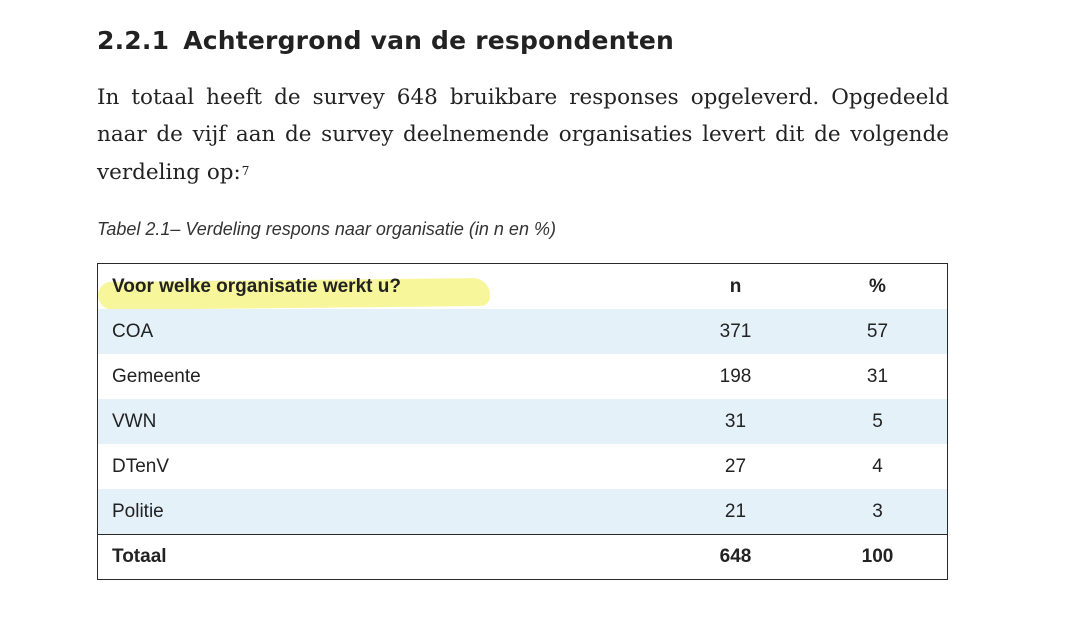 This screenshot has height=627, width=1069. Describe the element at coordinates (139, 556) in the screenshot. I see `total-label: Totaal` at that location.